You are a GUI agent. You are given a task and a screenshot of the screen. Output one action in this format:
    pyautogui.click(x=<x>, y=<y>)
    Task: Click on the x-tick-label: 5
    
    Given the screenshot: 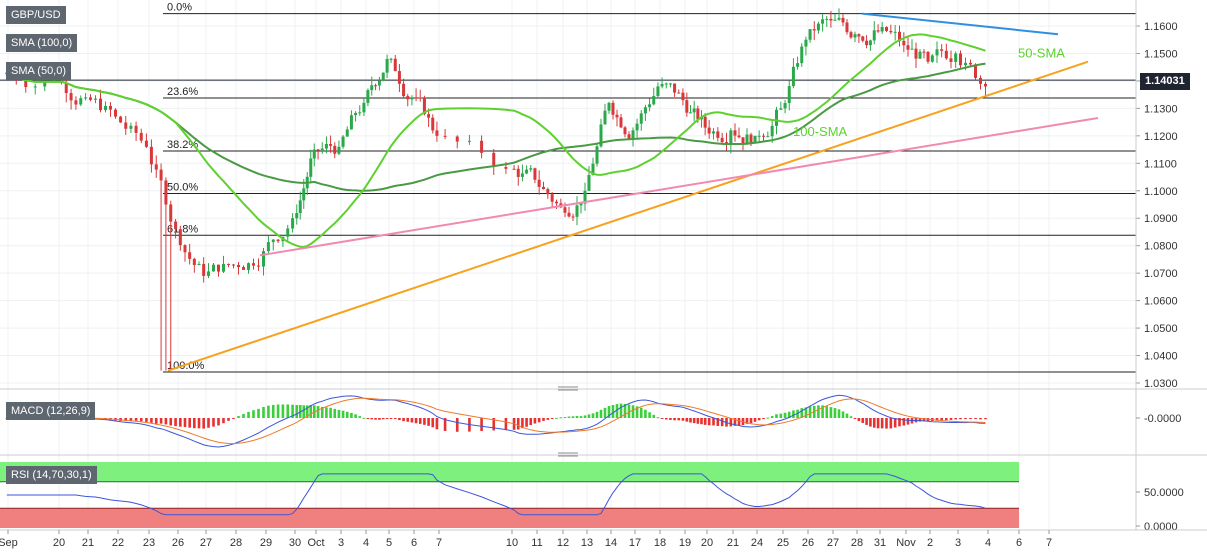 What is the action you would take?
    pyautogui.click(x=389, y=543)
    